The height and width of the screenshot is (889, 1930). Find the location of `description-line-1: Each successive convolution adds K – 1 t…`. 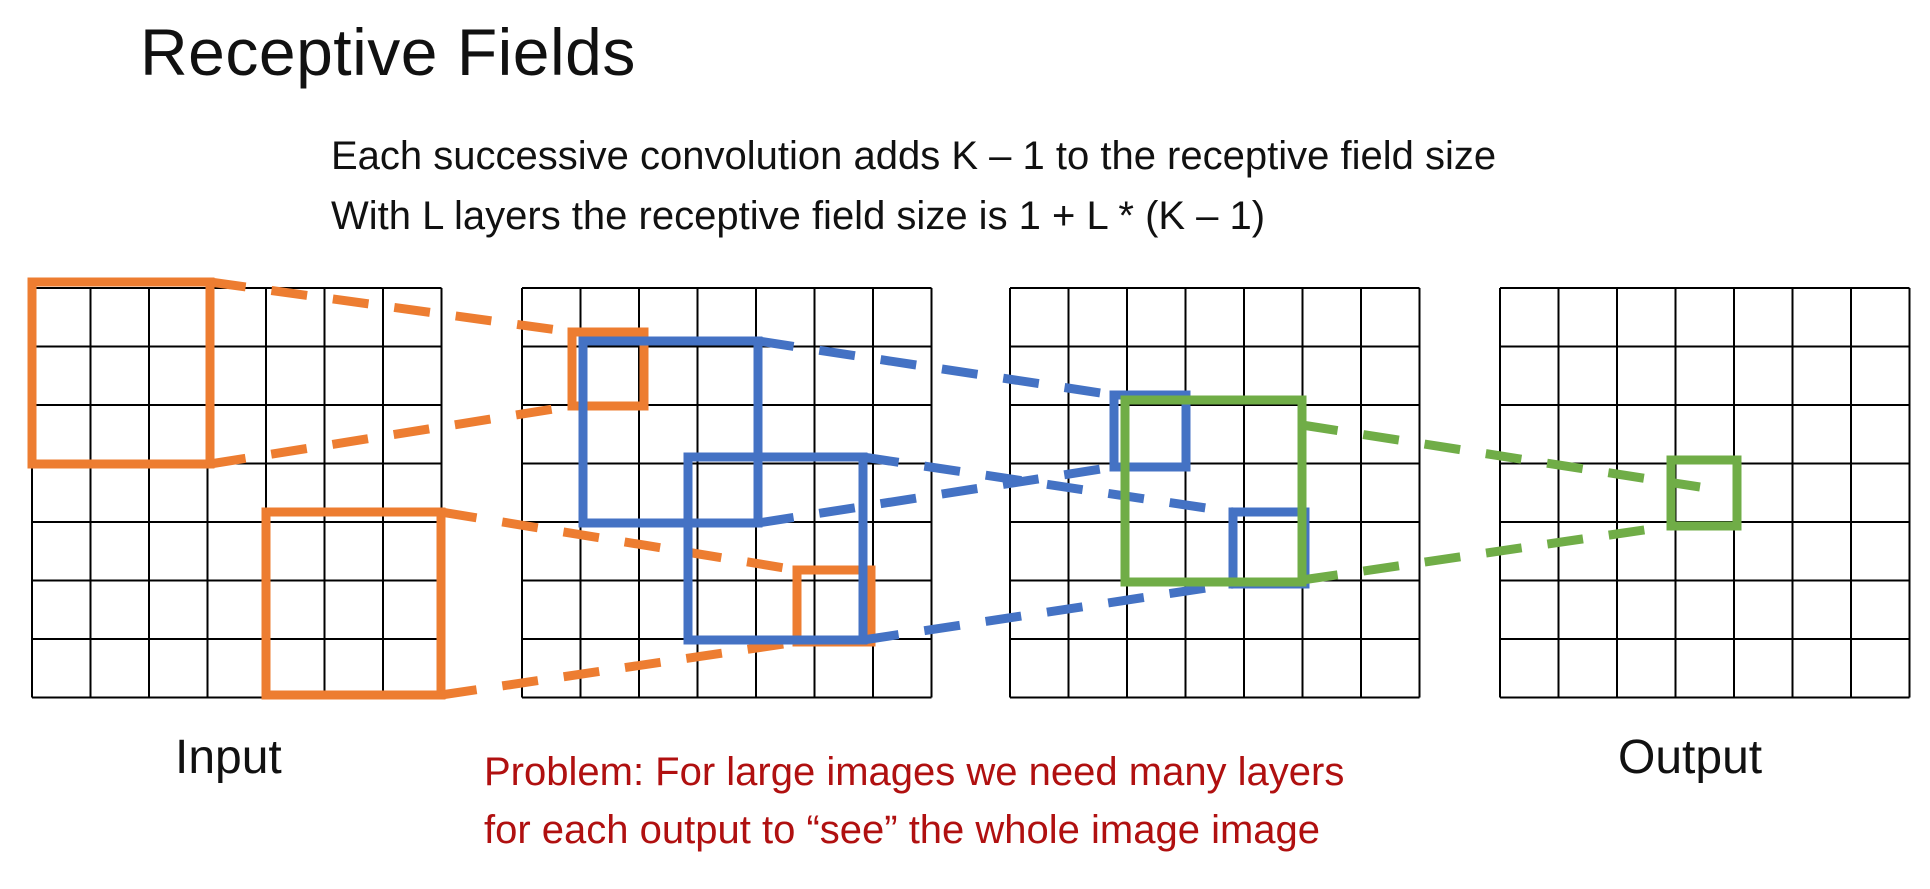

description-line-1: Each successive convolution adds K – 1 t… is located at coordinates (914, 156).